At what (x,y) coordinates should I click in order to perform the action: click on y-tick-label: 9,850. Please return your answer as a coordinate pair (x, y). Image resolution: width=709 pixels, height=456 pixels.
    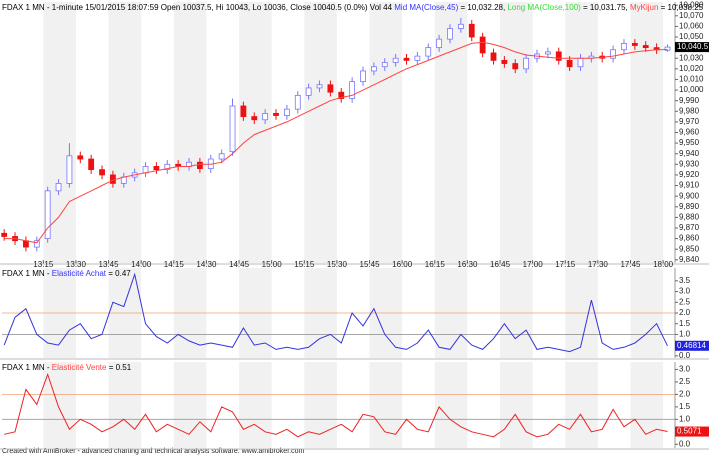
    Looking at the image, I should click on (689, 248).